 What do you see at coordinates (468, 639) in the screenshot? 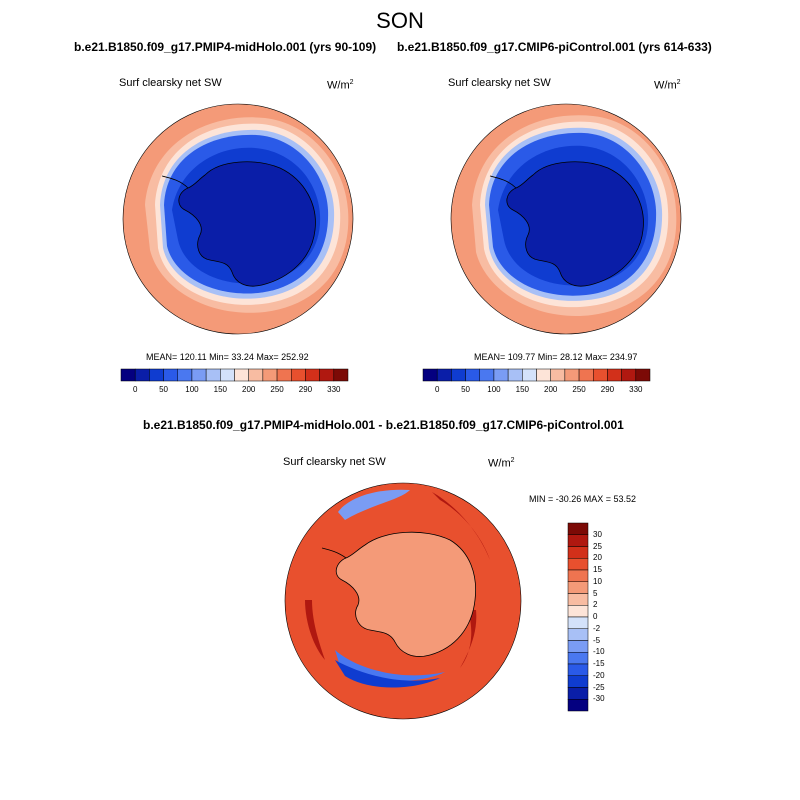
I see `diff-positive-southeast` at bounding box center [468, 639].